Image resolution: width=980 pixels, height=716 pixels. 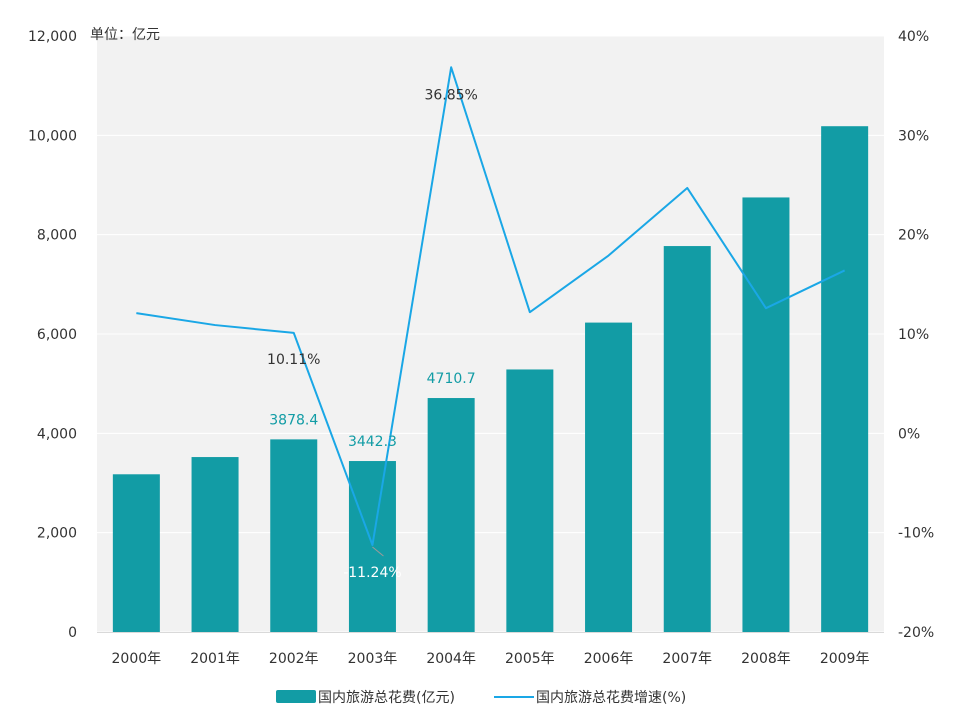 I want to click on right-y-axis: -20% -10% 0% 10% 20% 30% 40%, so click(x=916, y=335).